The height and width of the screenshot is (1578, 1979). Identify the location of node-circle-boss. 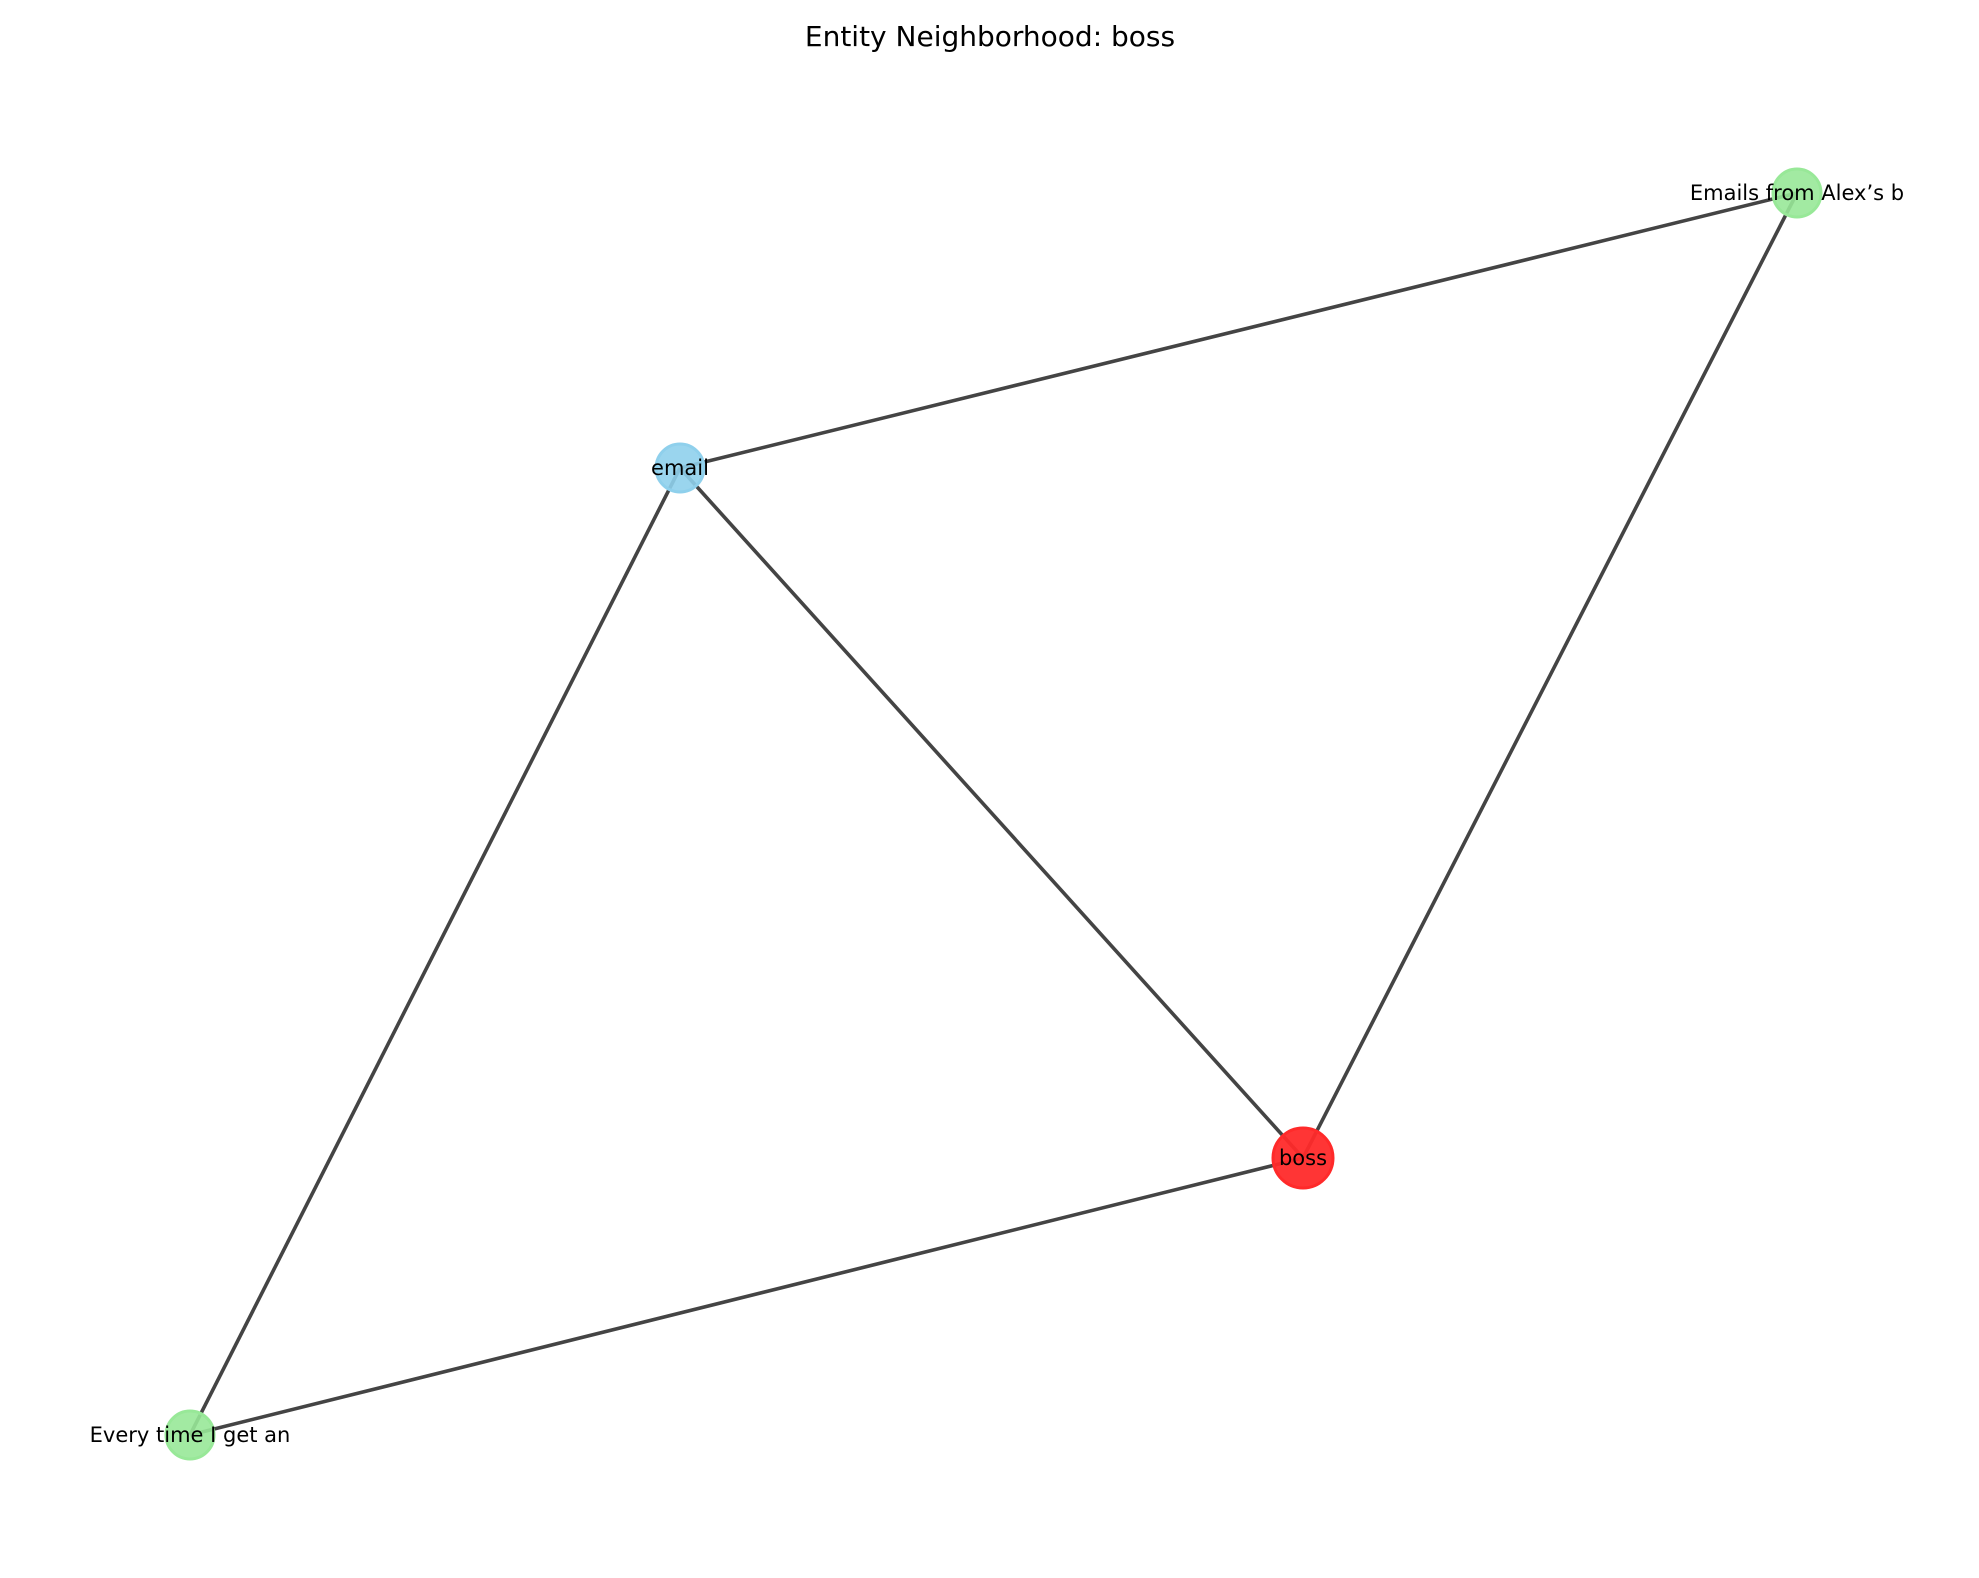
(1303, 1158).